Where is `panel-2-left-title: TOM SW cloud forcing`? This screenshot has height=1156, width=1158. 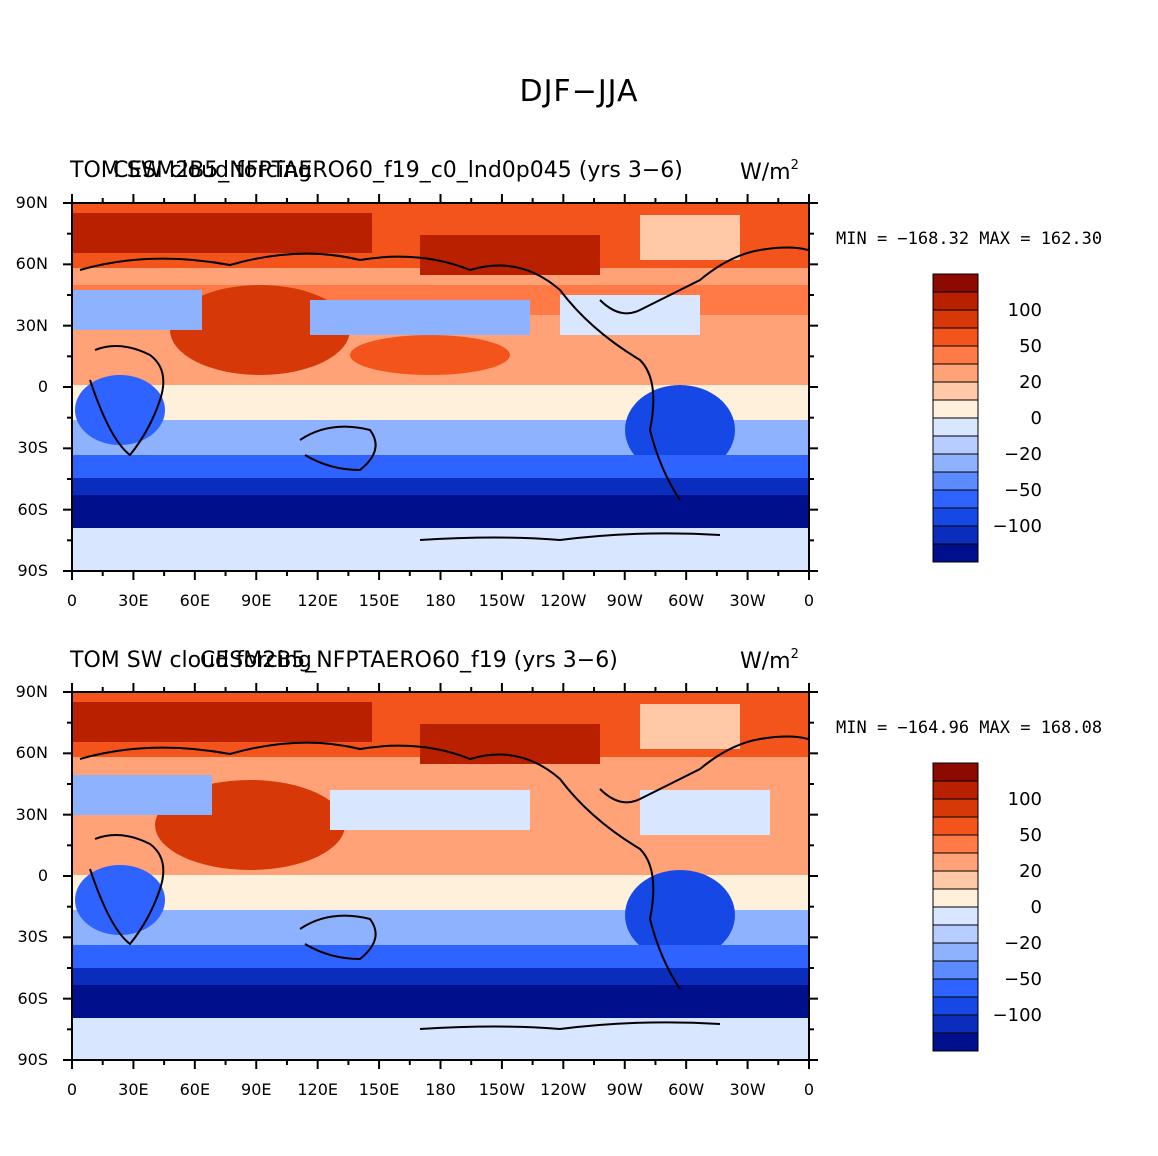 panel-2-left-title: TOM SW cloud forcing is located at coordinates (191, 660).